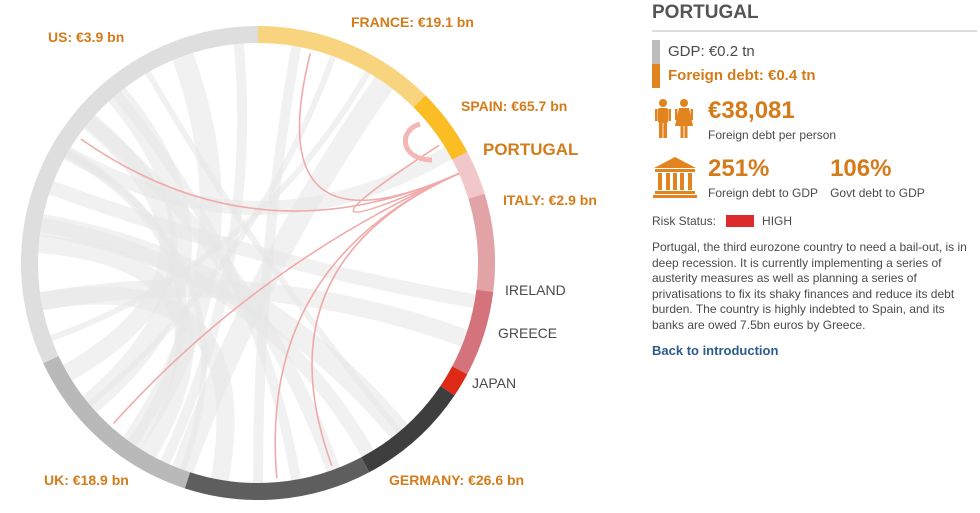  Describe the element at coordinates (481, 242) in the screenshot. I see `ring-segment-italy` at that location.